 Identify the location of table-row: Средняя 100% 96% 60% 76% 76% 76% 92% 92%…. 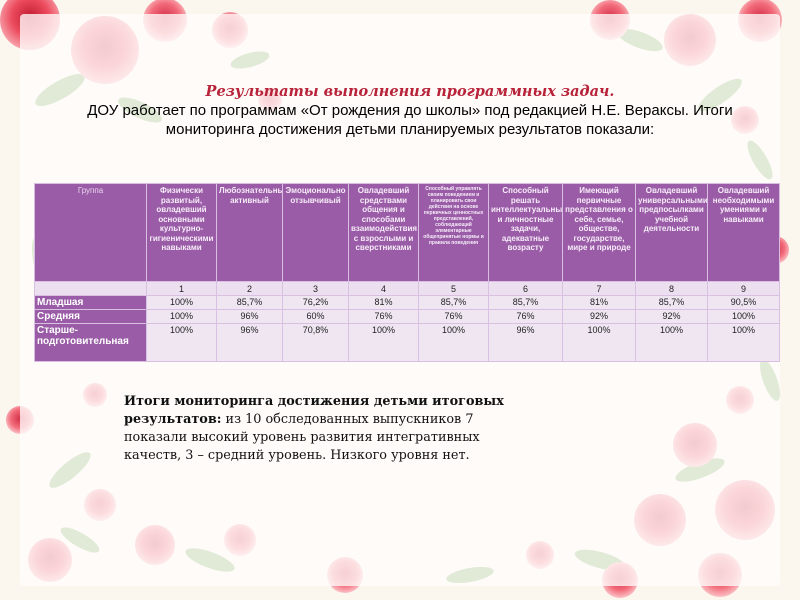
(407, 316).